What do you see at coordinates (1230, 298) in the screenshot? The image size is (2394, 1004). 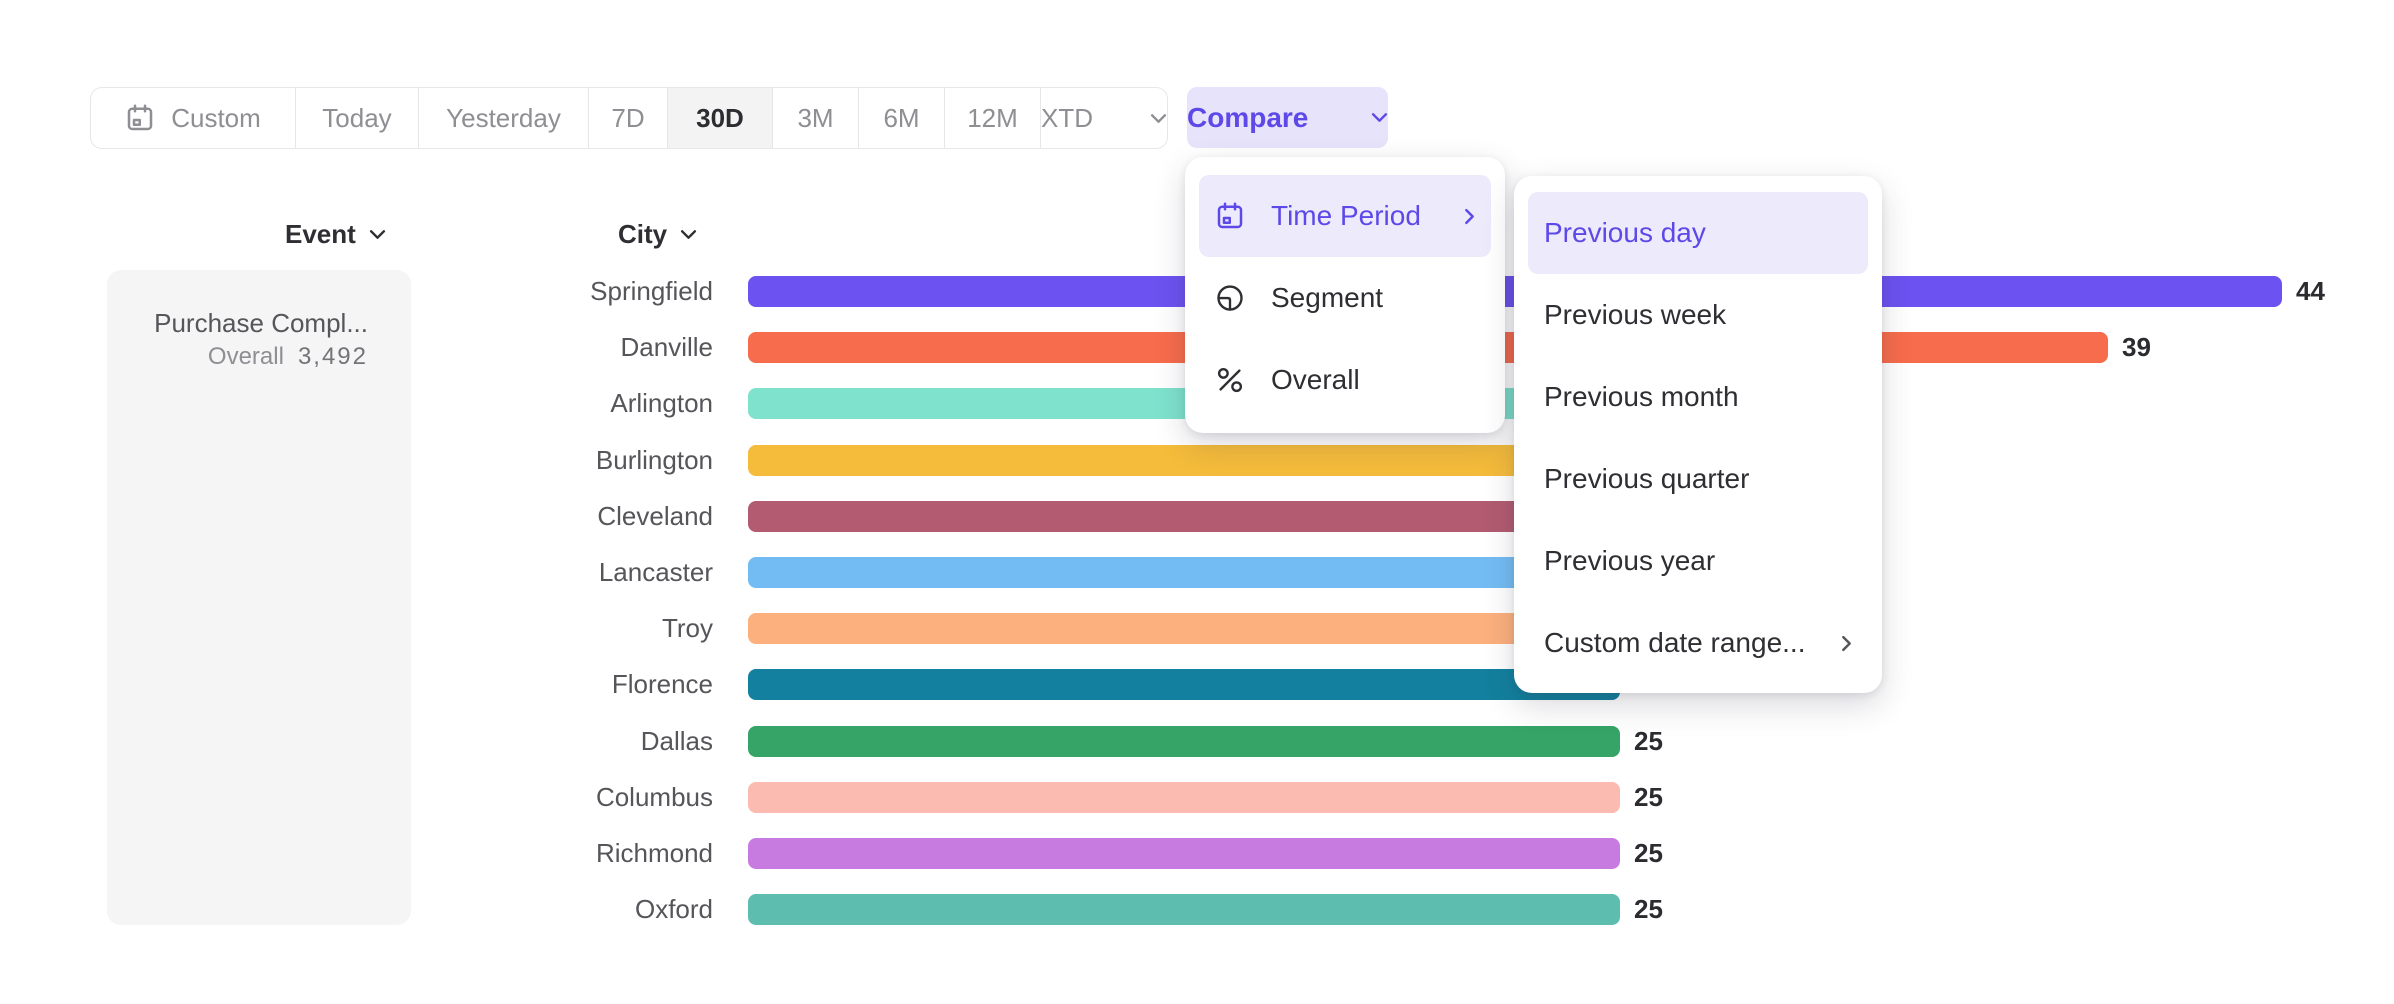 I see `segment-icon` at bounding box center [1230, 298].